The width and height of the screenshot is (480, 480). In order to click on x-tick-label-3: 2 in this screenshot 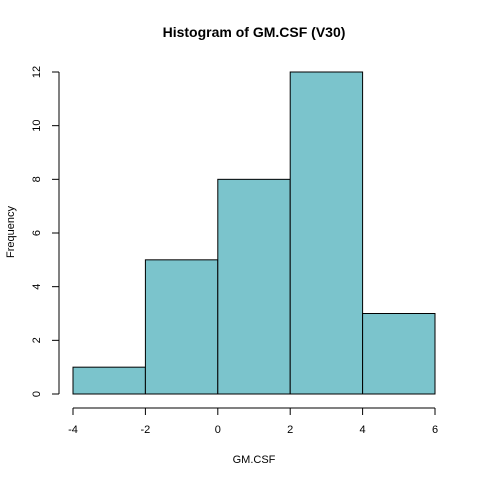, I will do `click(290, 430)`.